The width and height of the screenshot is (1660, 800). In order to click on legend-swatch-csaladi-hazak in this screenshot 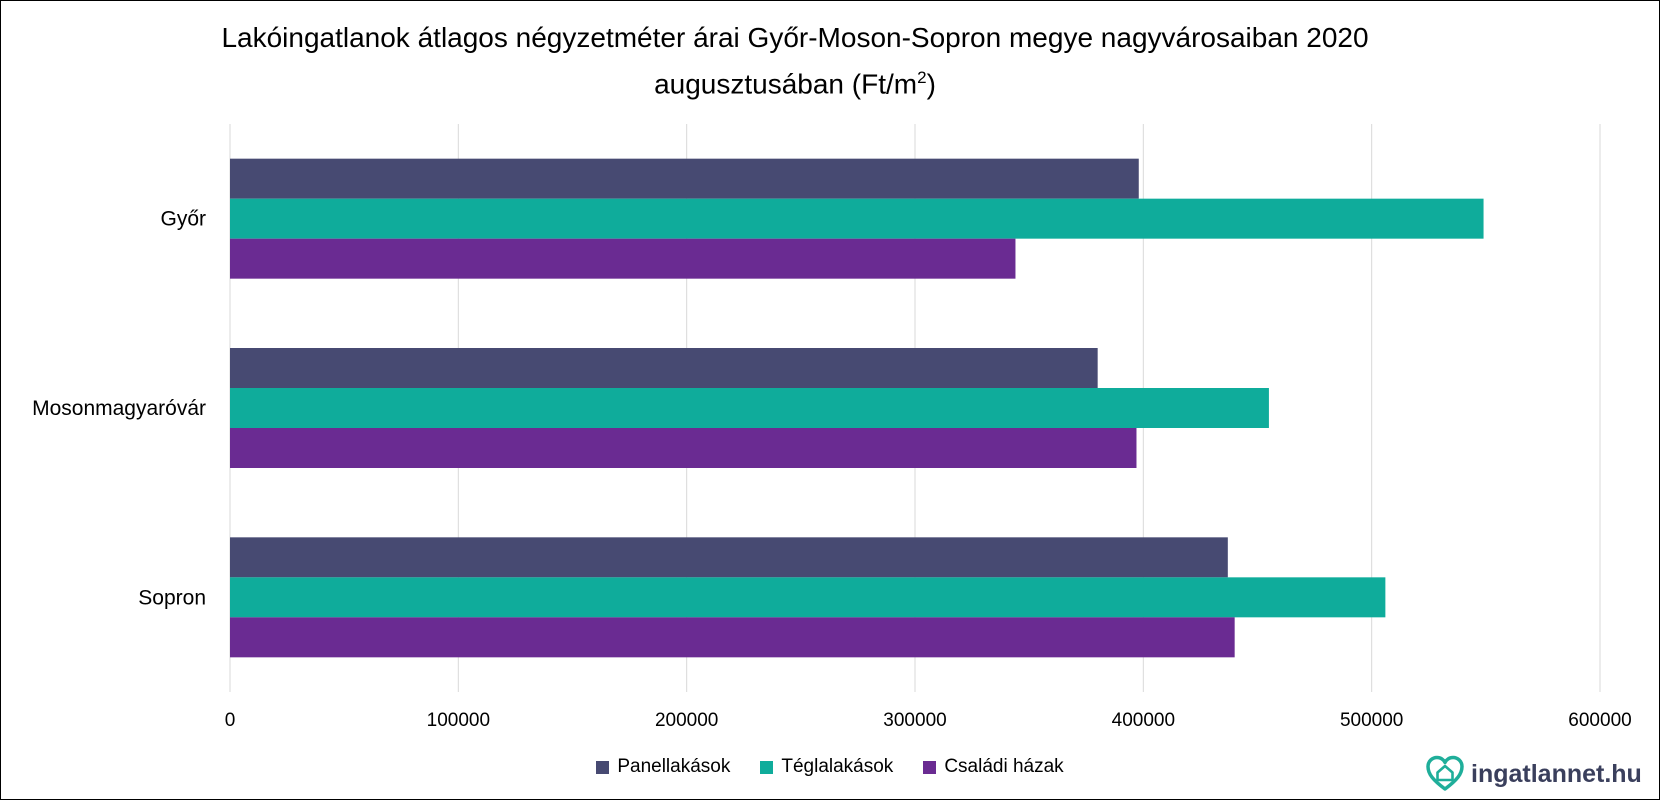, I will do `click(930, 767)`.